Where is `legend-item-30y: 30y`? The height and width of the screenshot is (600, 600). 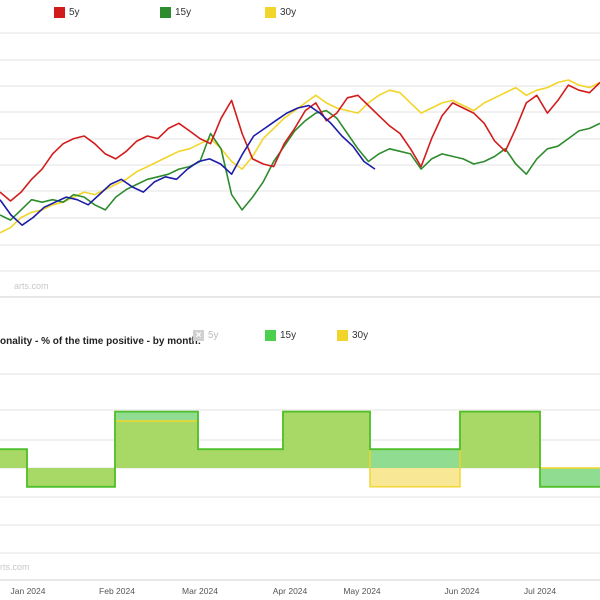 legend-item-30y: 30y is located at coordinates (281, 12).